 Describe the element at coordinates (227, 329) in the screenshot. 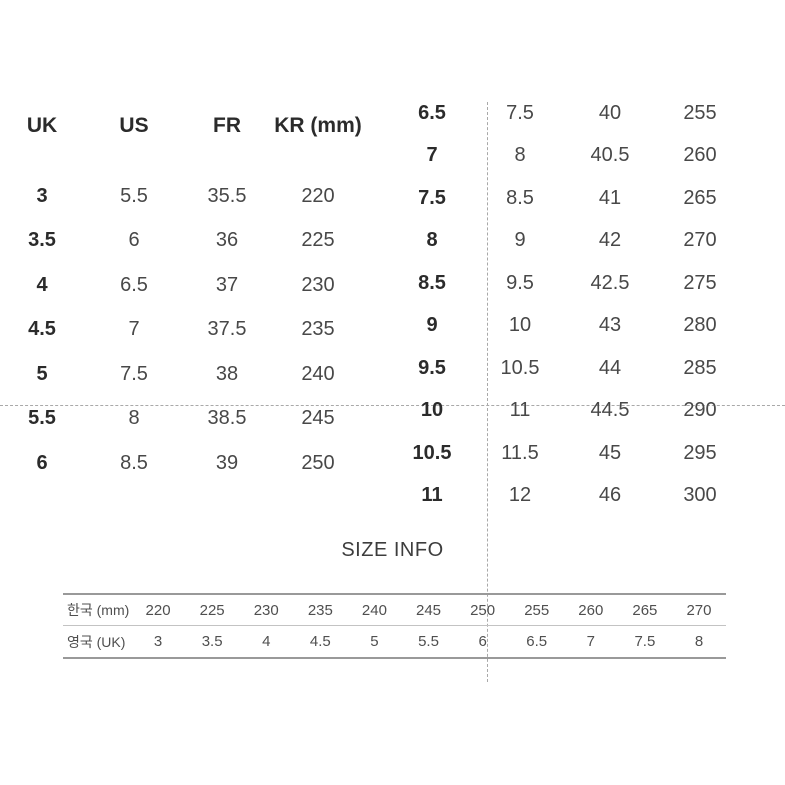

I see `size-cell: 37.5` at that location.